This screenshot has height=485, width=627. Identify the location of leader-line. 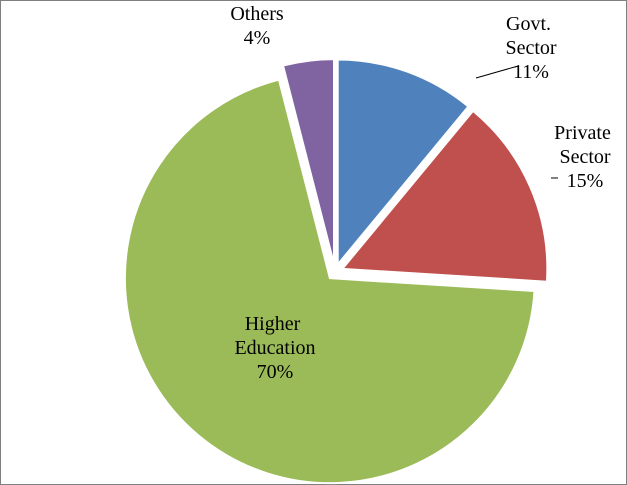
(497, 72).